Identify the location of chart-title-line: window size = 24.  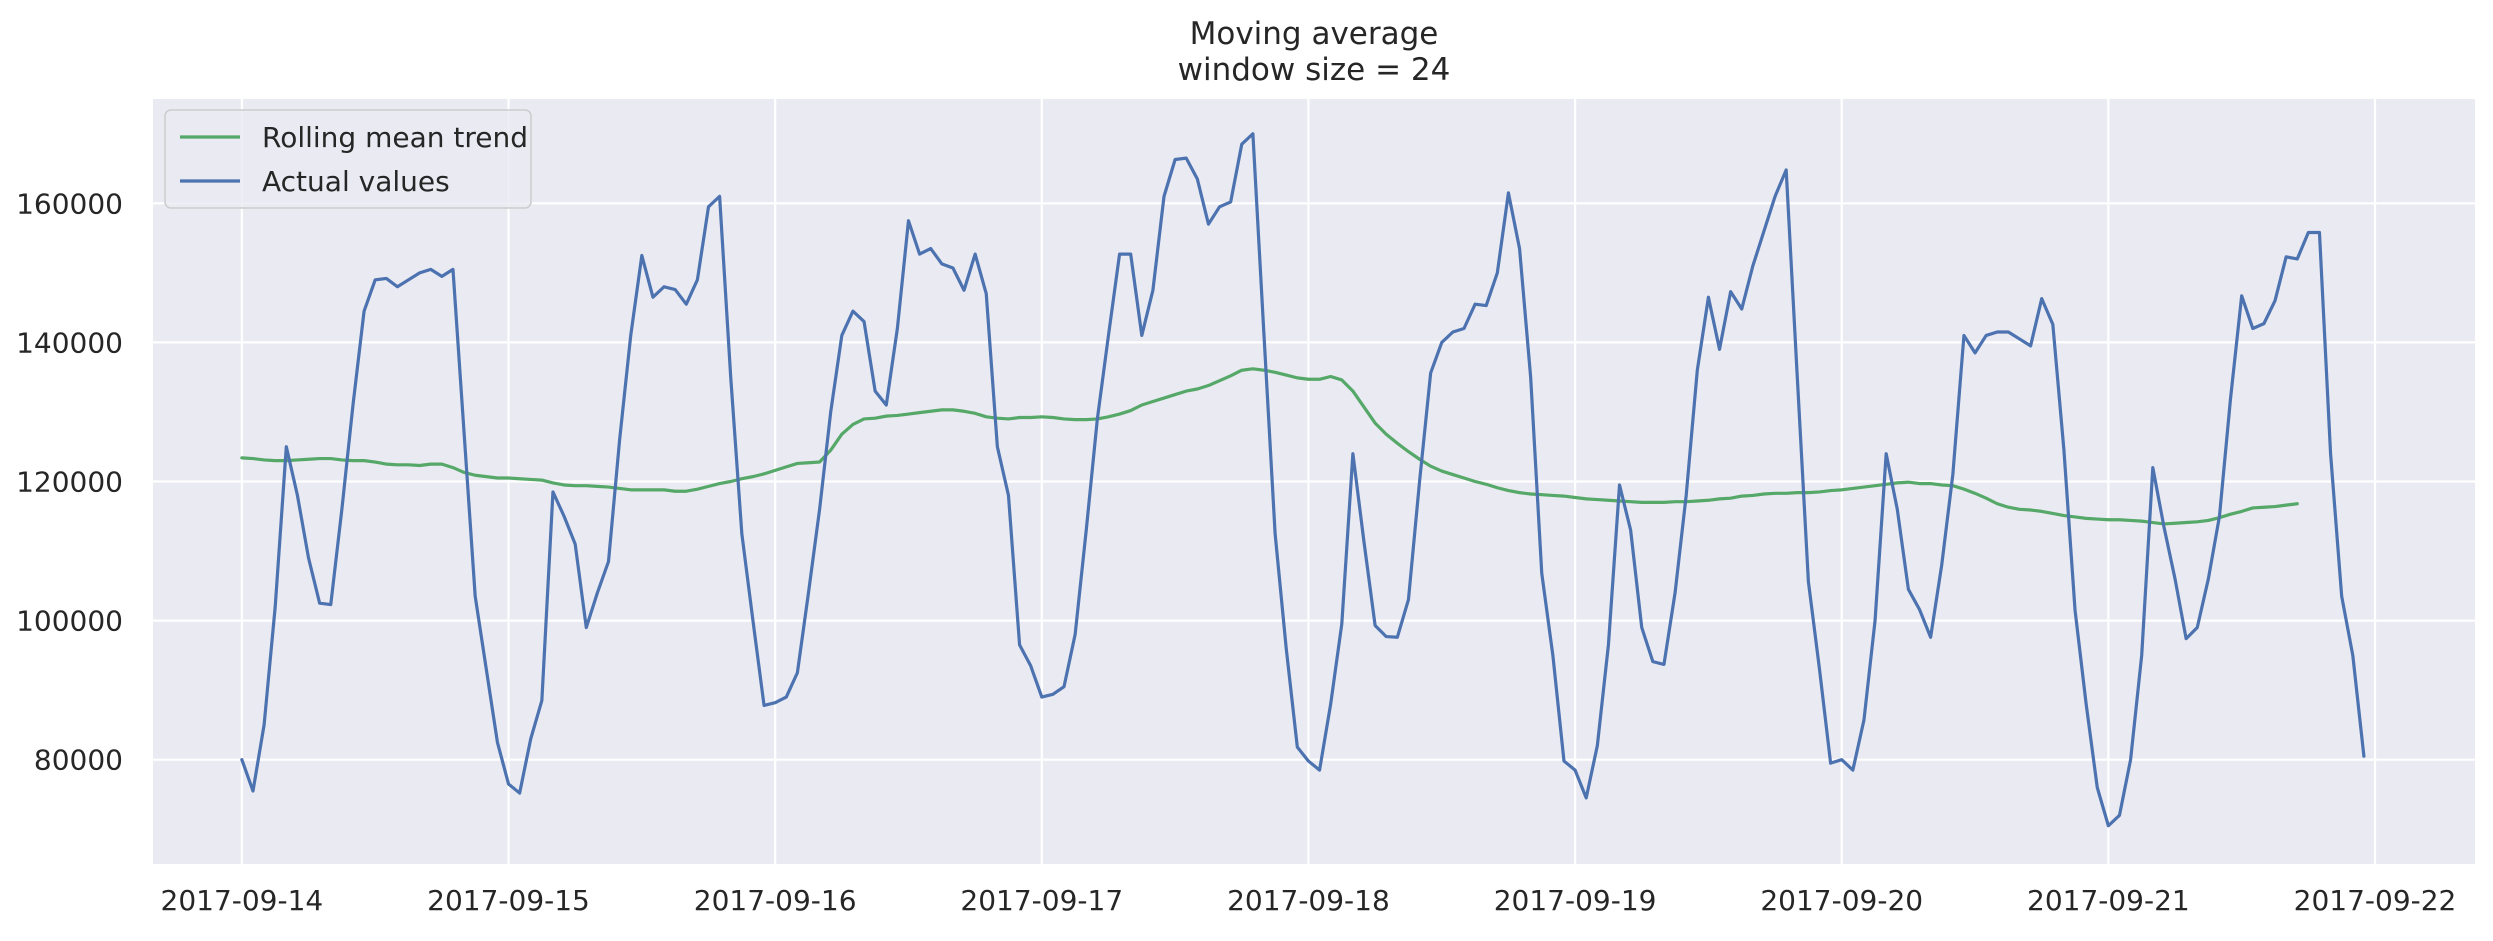
(1314, 70).